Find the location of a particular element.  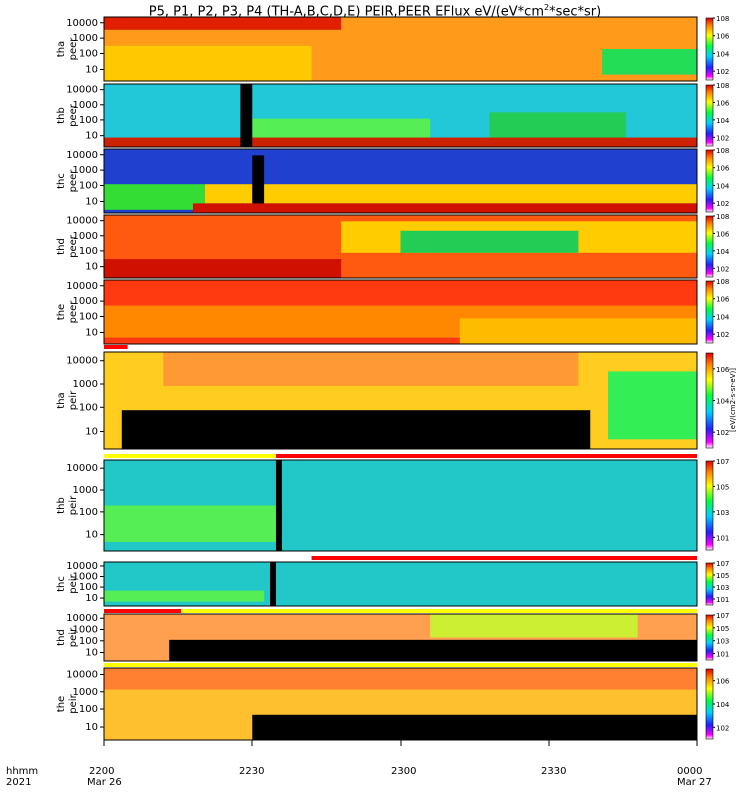

x-tick-2300: 2300 is located at coordinates (404, 771).